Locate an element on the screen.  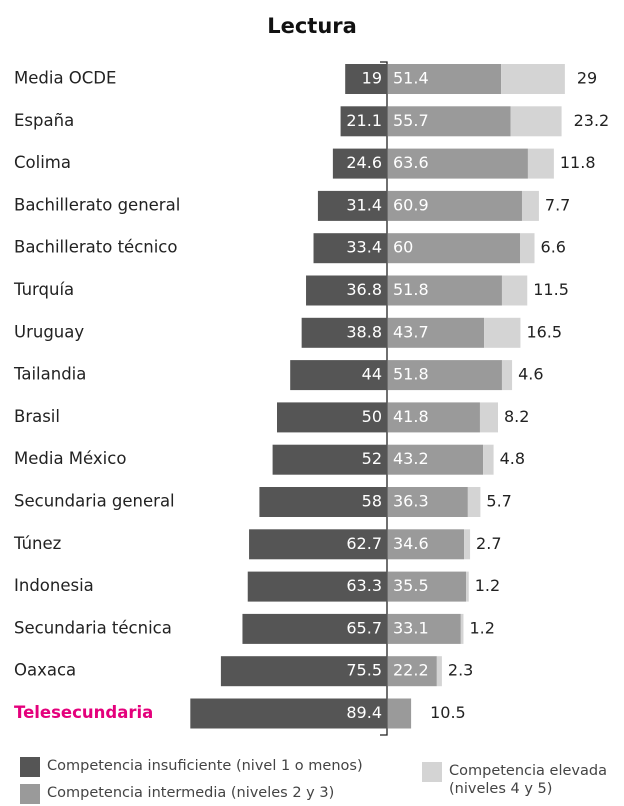
category-label: Secundaria general is located at coordinates (94, 501).